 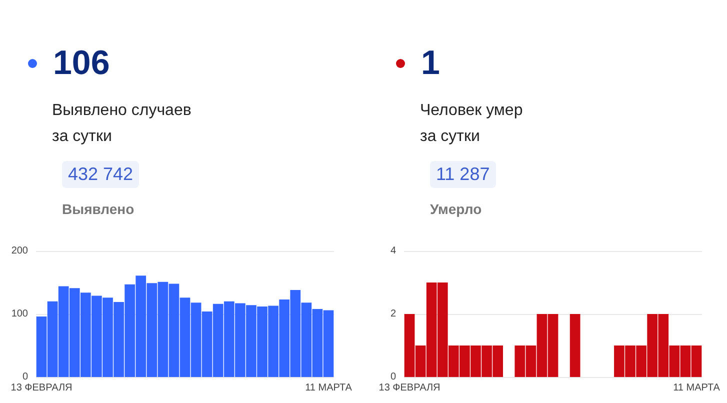 What do you see at coordinates (393, 251) in the screenshot?
I see `y-tick-label: 4` at bounding box center [393, 251].